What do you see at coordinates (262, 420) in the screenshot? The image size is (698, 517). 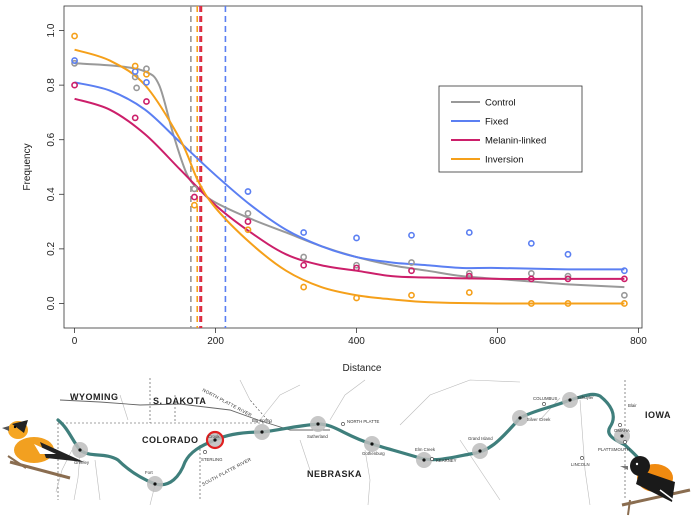 I see `site-label-big-spring: Big Spring` at bounding box center [262, 420].